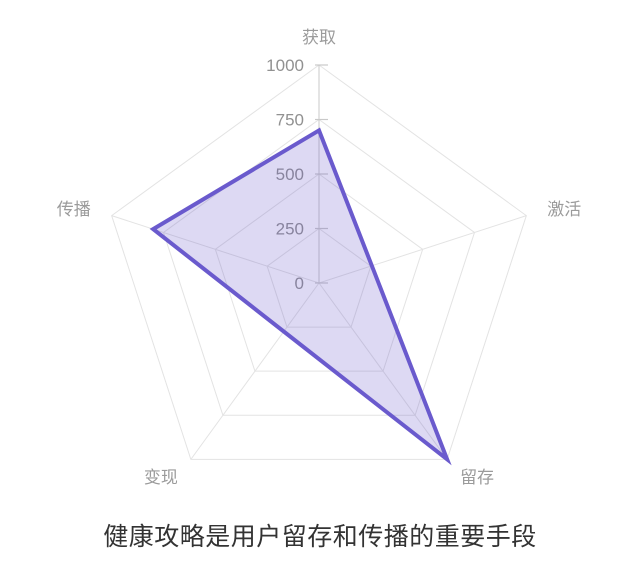  Describe the element at coordinates (564, 209) in the screenshot. I see `axis-label: 激活` at that location.